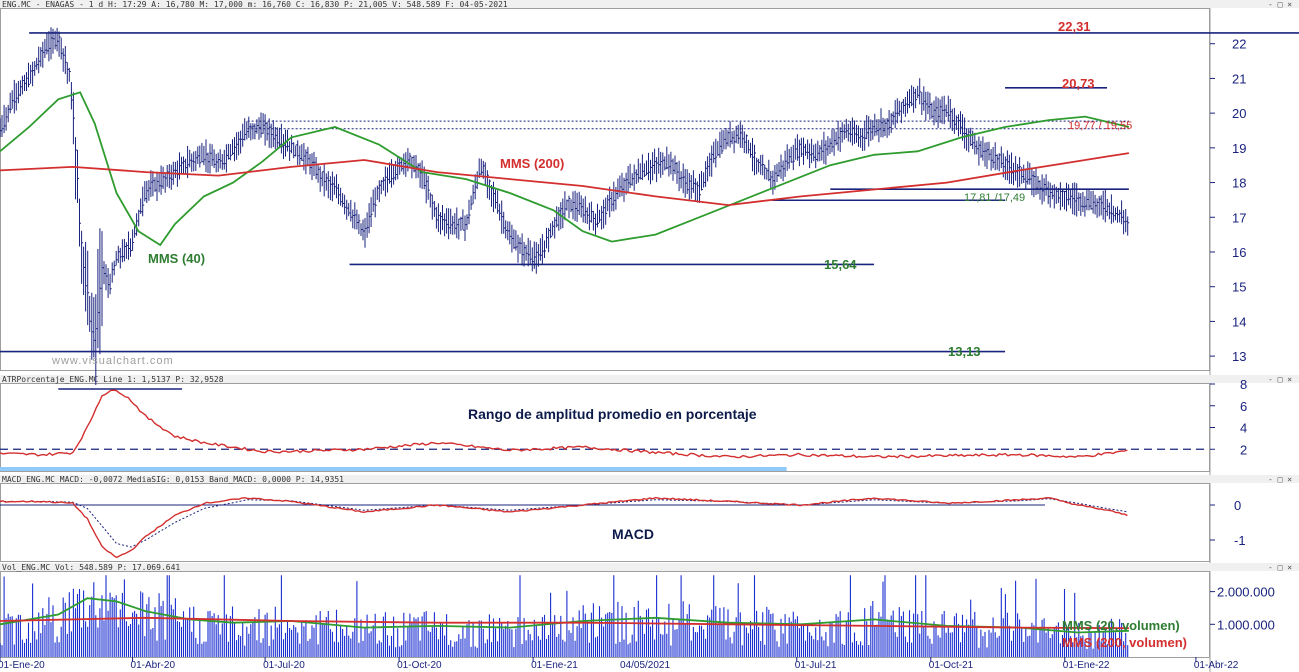 The width and height of the screenshot is (1299, 672). What do you see at coordinates (649, 567) in the screenshot?
I see `volume-header-bar` at bounding box center [649, 567].